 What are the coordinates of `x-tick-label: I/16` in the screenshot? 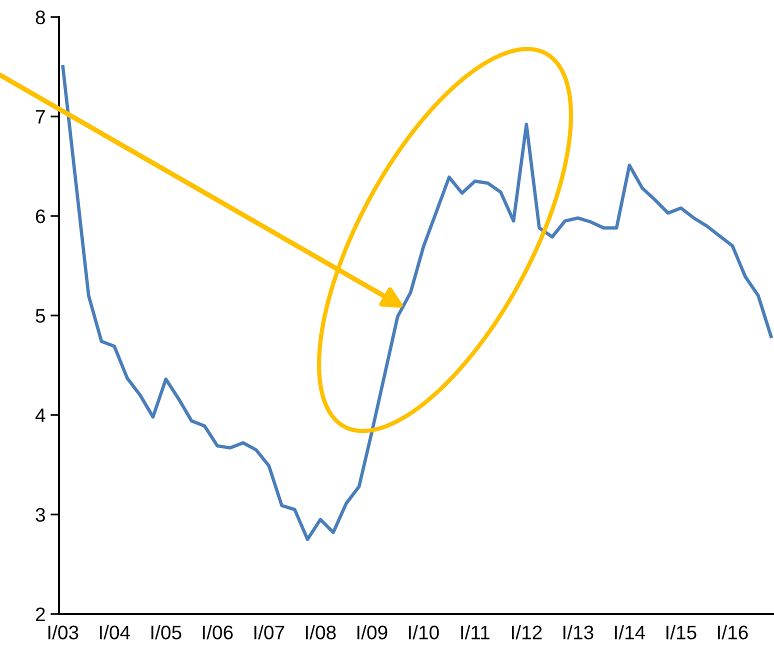 It's located at (733, 632).